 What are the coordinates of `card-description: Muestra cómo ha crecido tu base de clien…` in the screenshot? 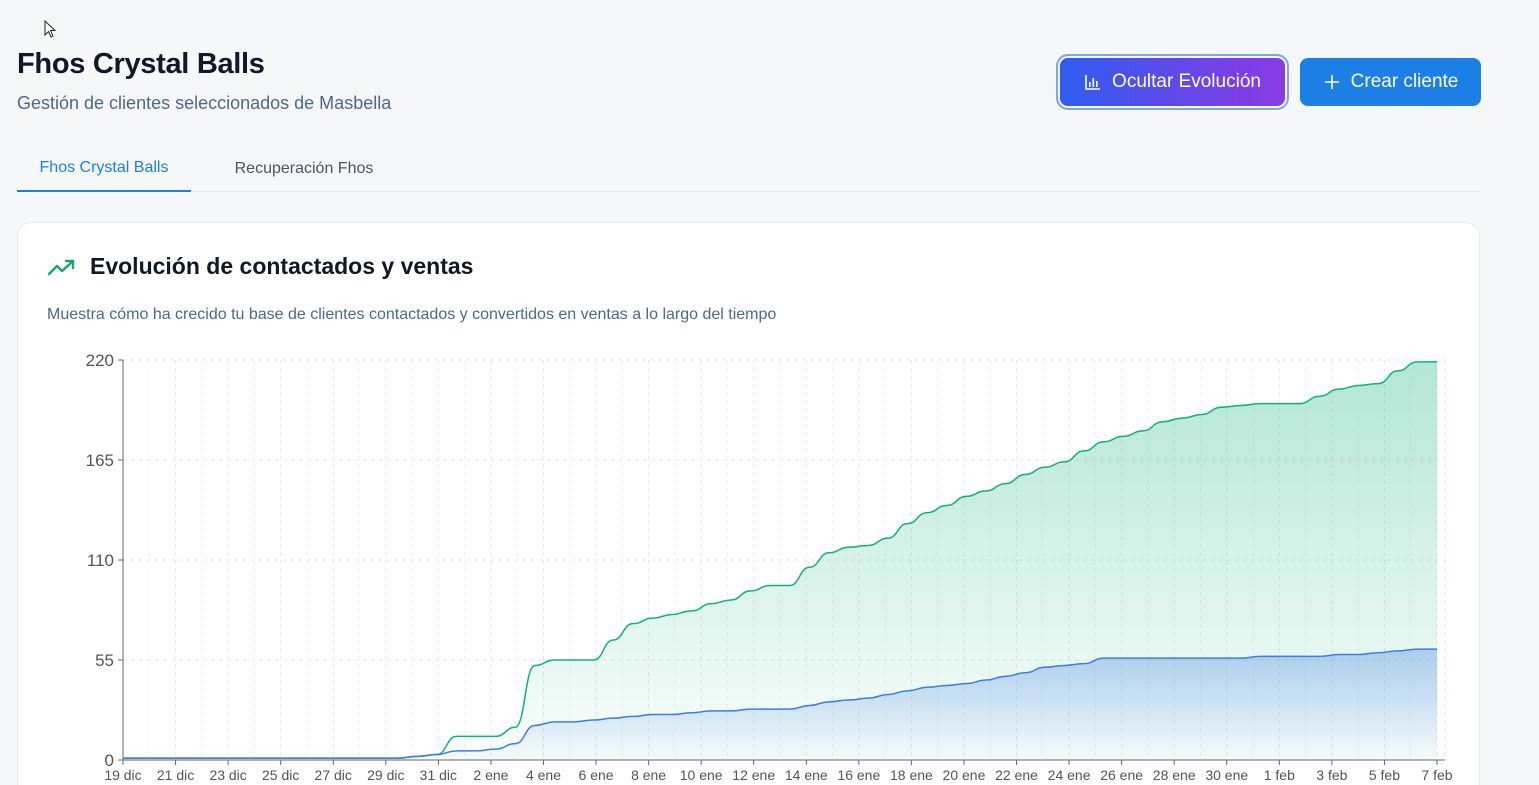 It's located at (412, 314).